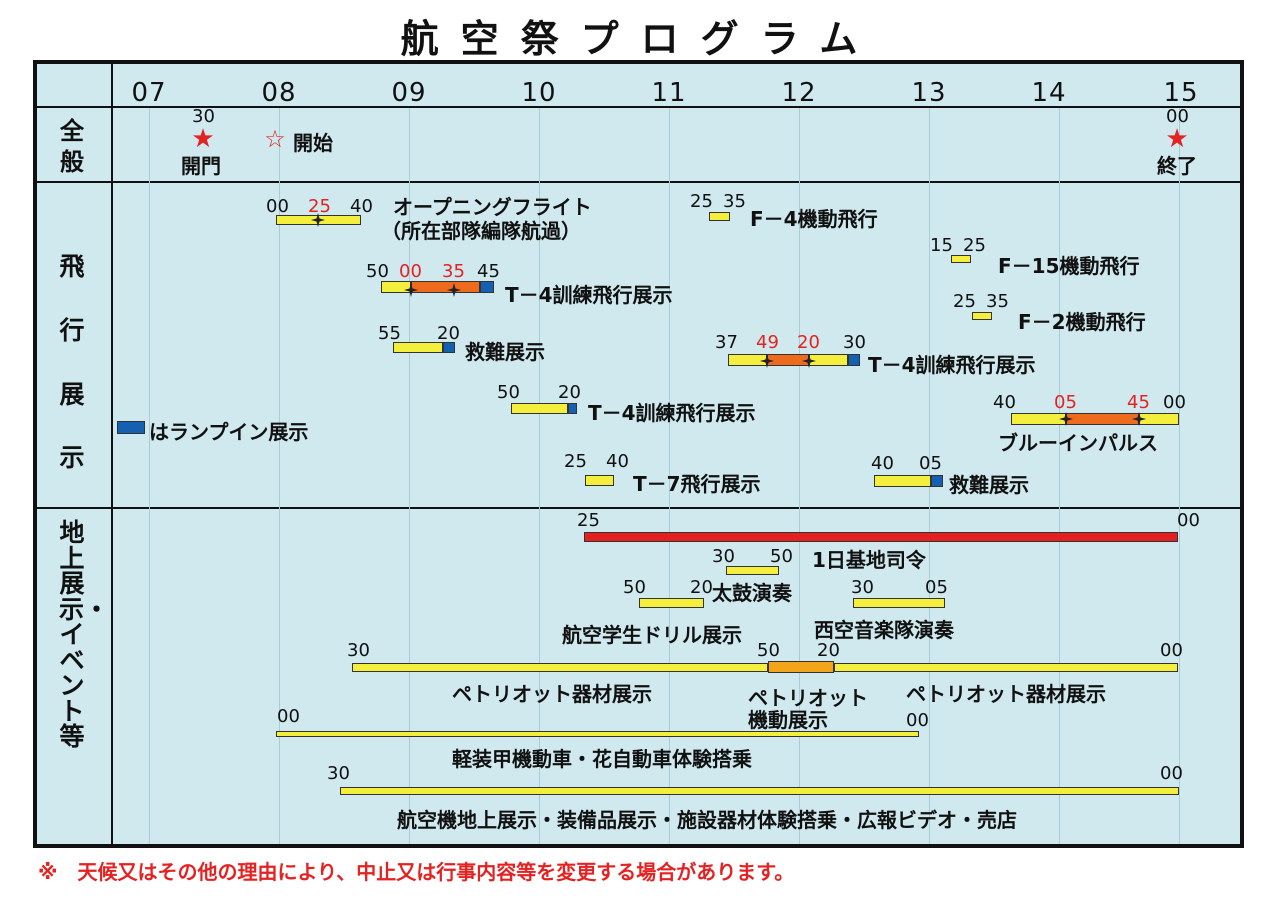 This screenshot has width=1280, height=907. I want to click on t4b-bar, so click(539, 408).